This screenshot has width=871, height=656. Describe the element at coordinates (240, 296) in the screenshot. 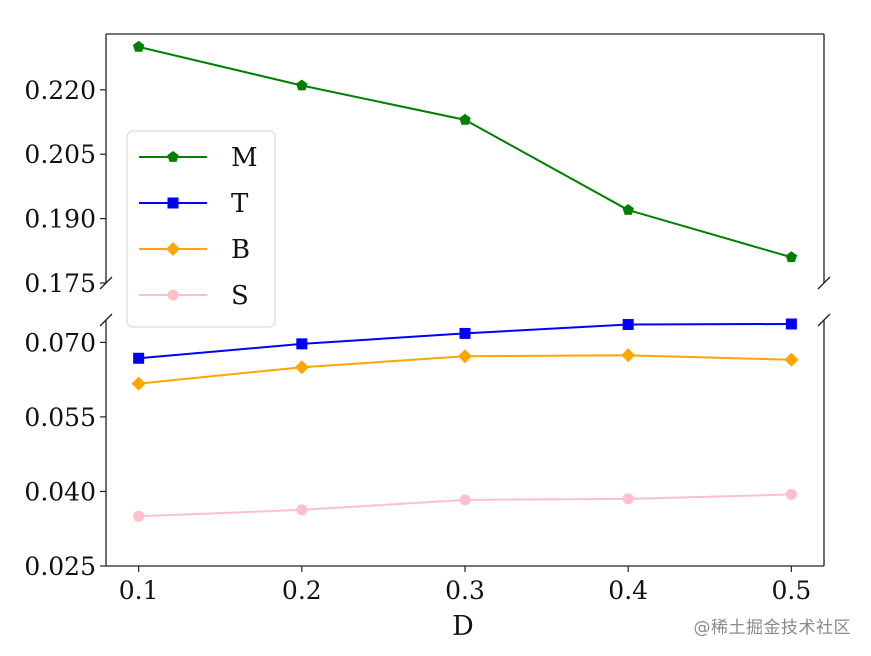

I see `legend-label-S: S` at that location.